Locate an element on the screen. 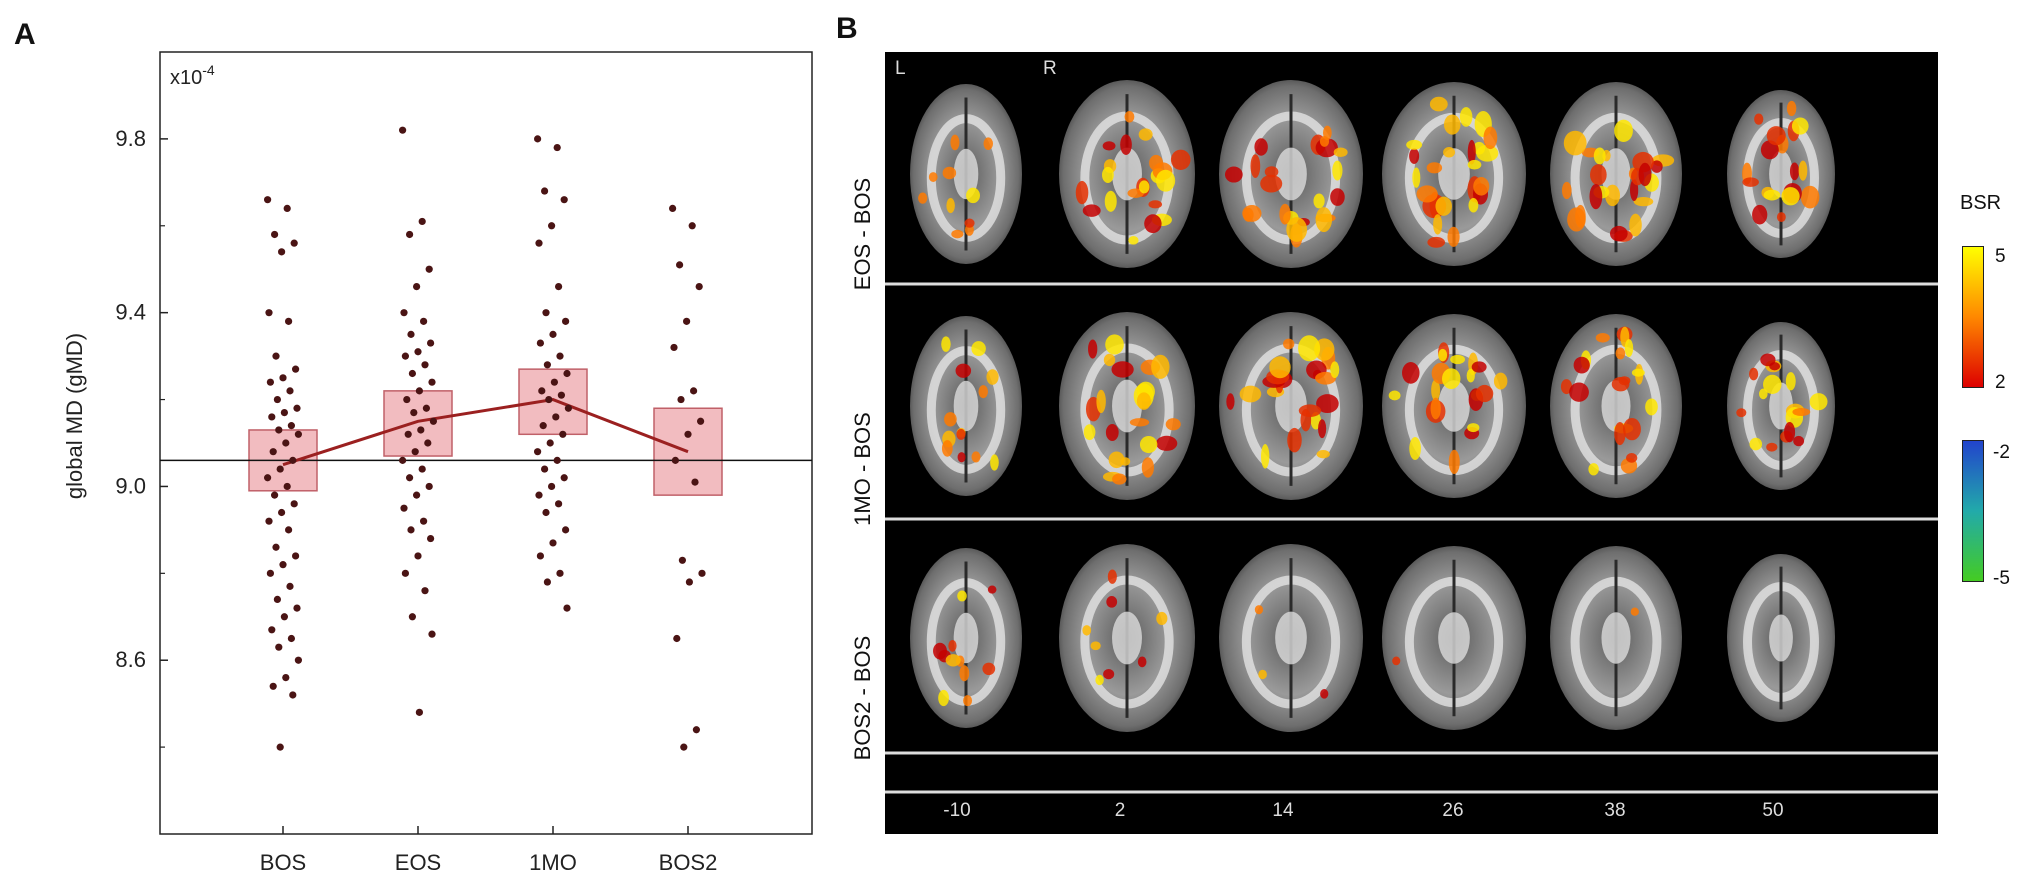 This screenshot has width=2033, height=892. boxes-group is located at coordinates (485, 432).